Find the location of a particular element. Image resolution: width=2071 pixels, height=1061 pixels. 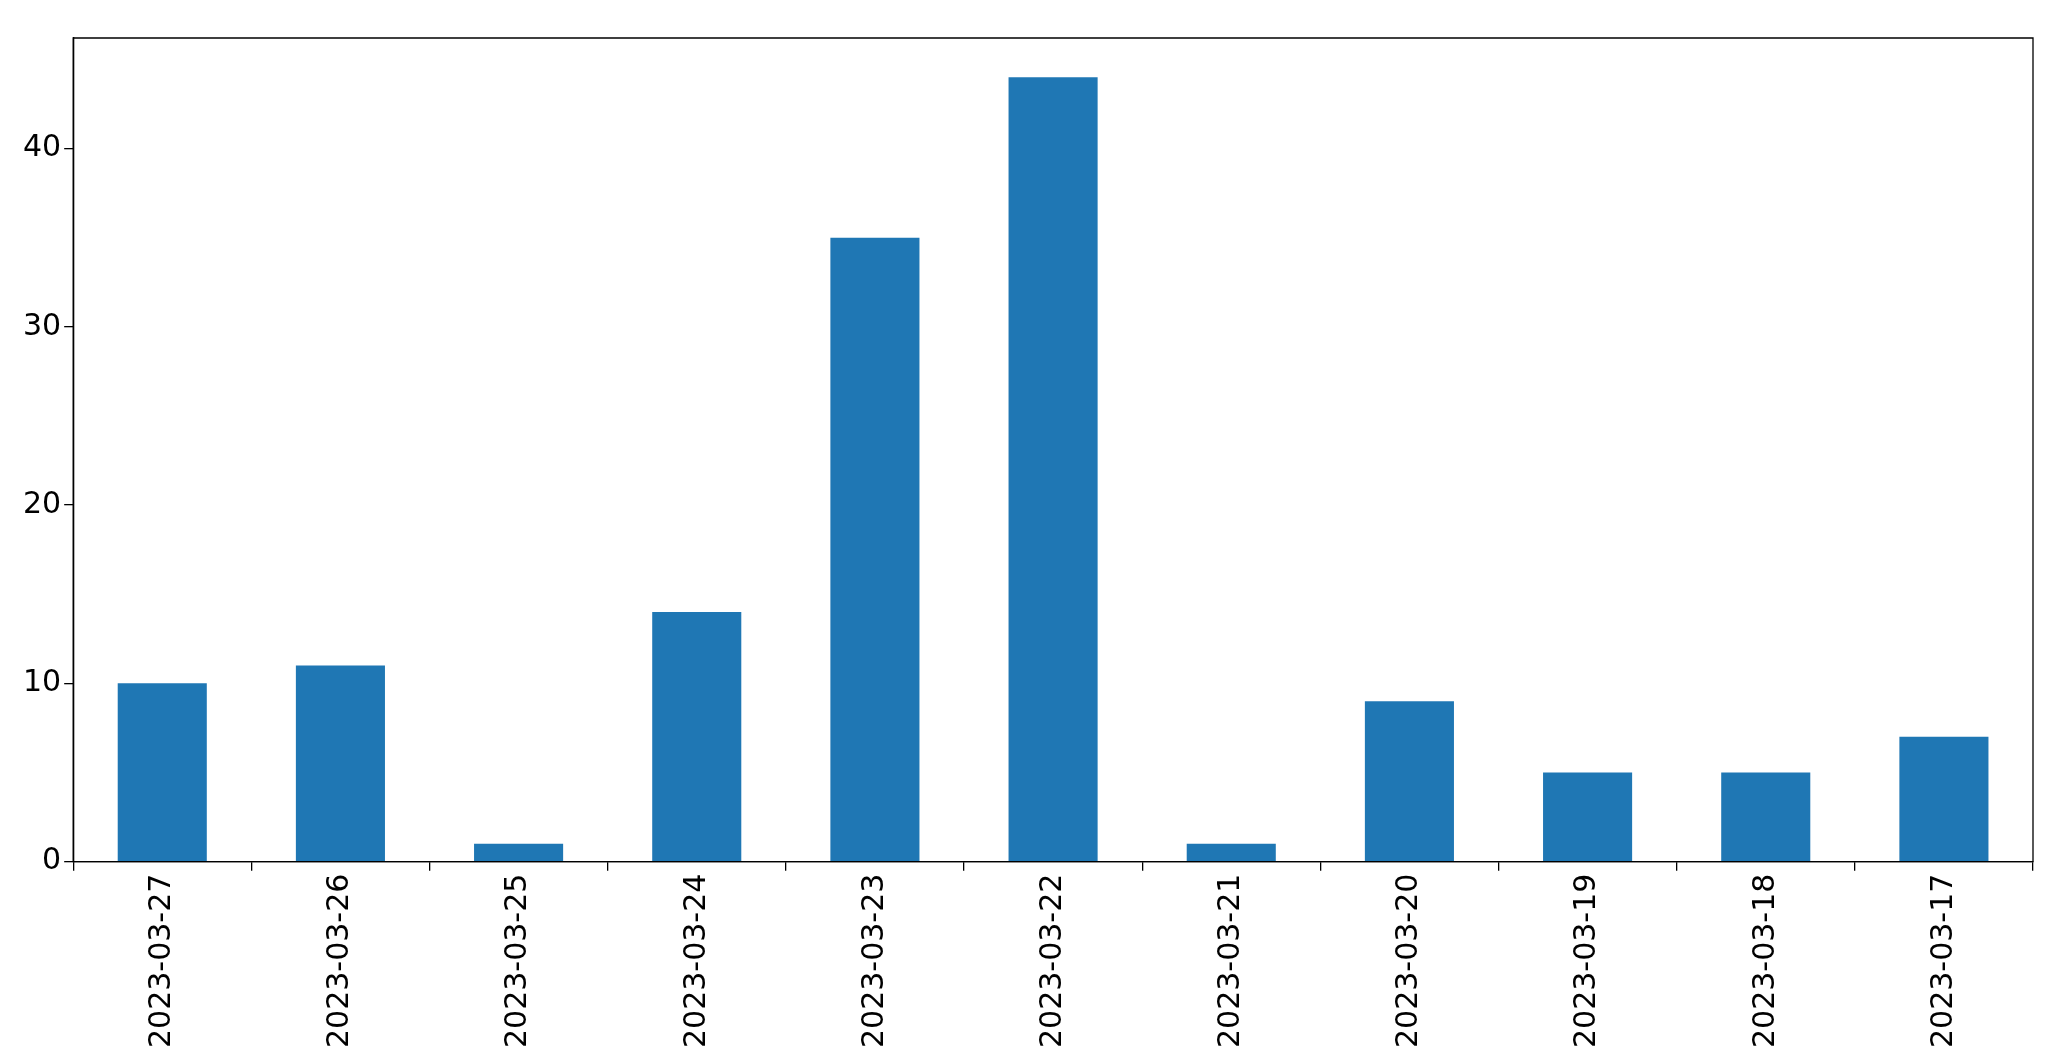

y-tick-label: 10 is located at coordinates (42, 681).